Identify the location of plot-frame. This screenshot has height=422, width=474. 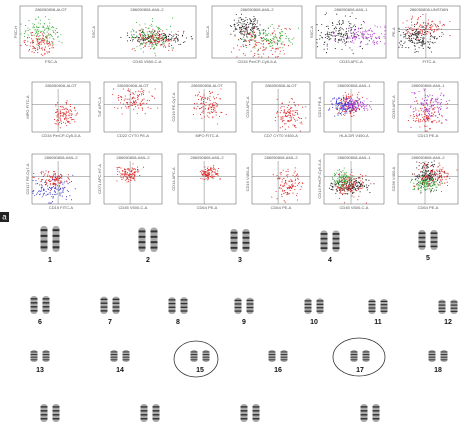
(133, 107).